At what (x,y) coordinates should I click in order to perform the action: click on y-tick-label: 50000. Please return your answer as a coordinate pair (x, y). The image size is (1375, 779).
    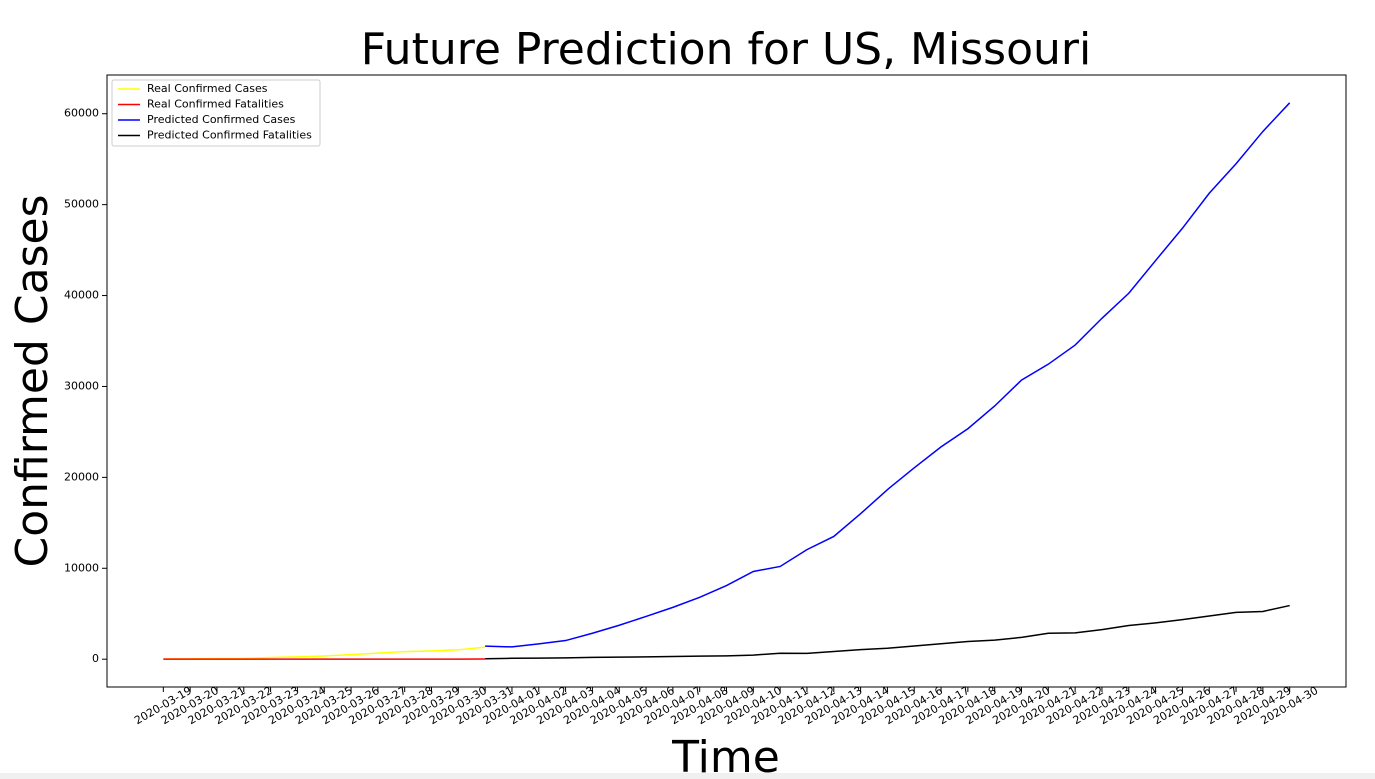
    Looking at the image, I should click on (81, 204).